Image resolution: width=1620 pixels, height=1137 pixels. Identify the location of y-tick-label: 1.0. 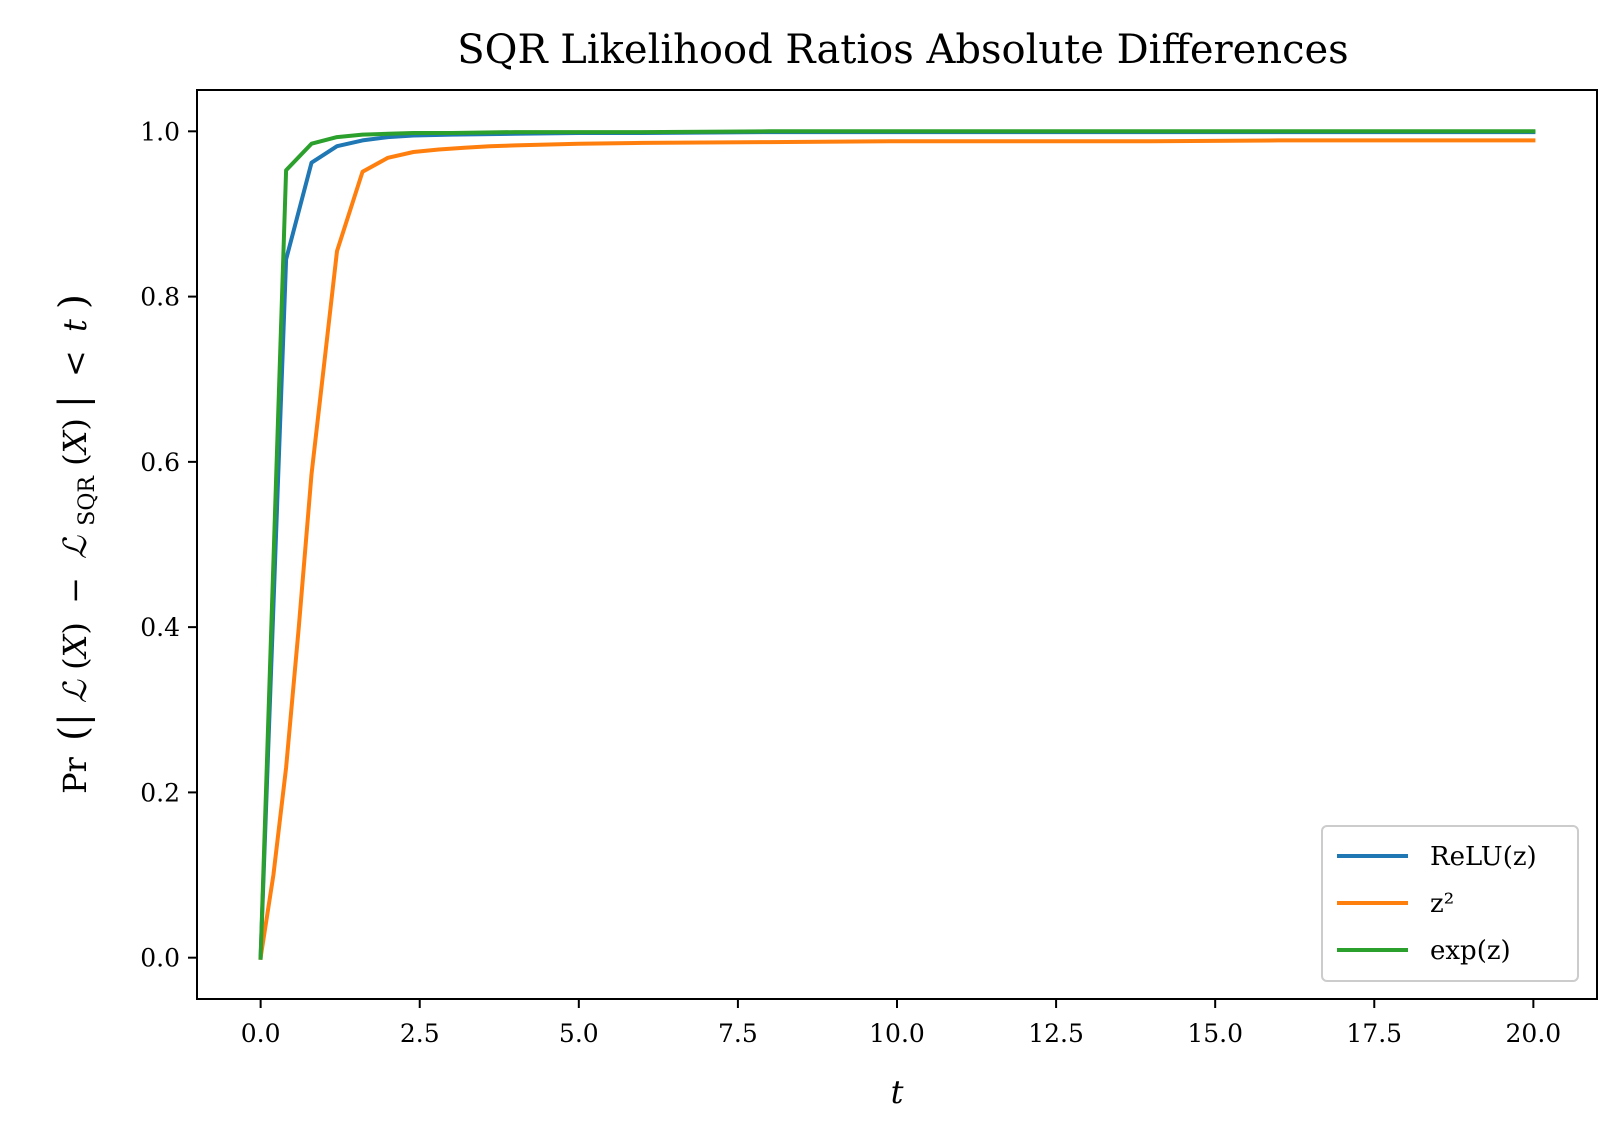
(160, 131).